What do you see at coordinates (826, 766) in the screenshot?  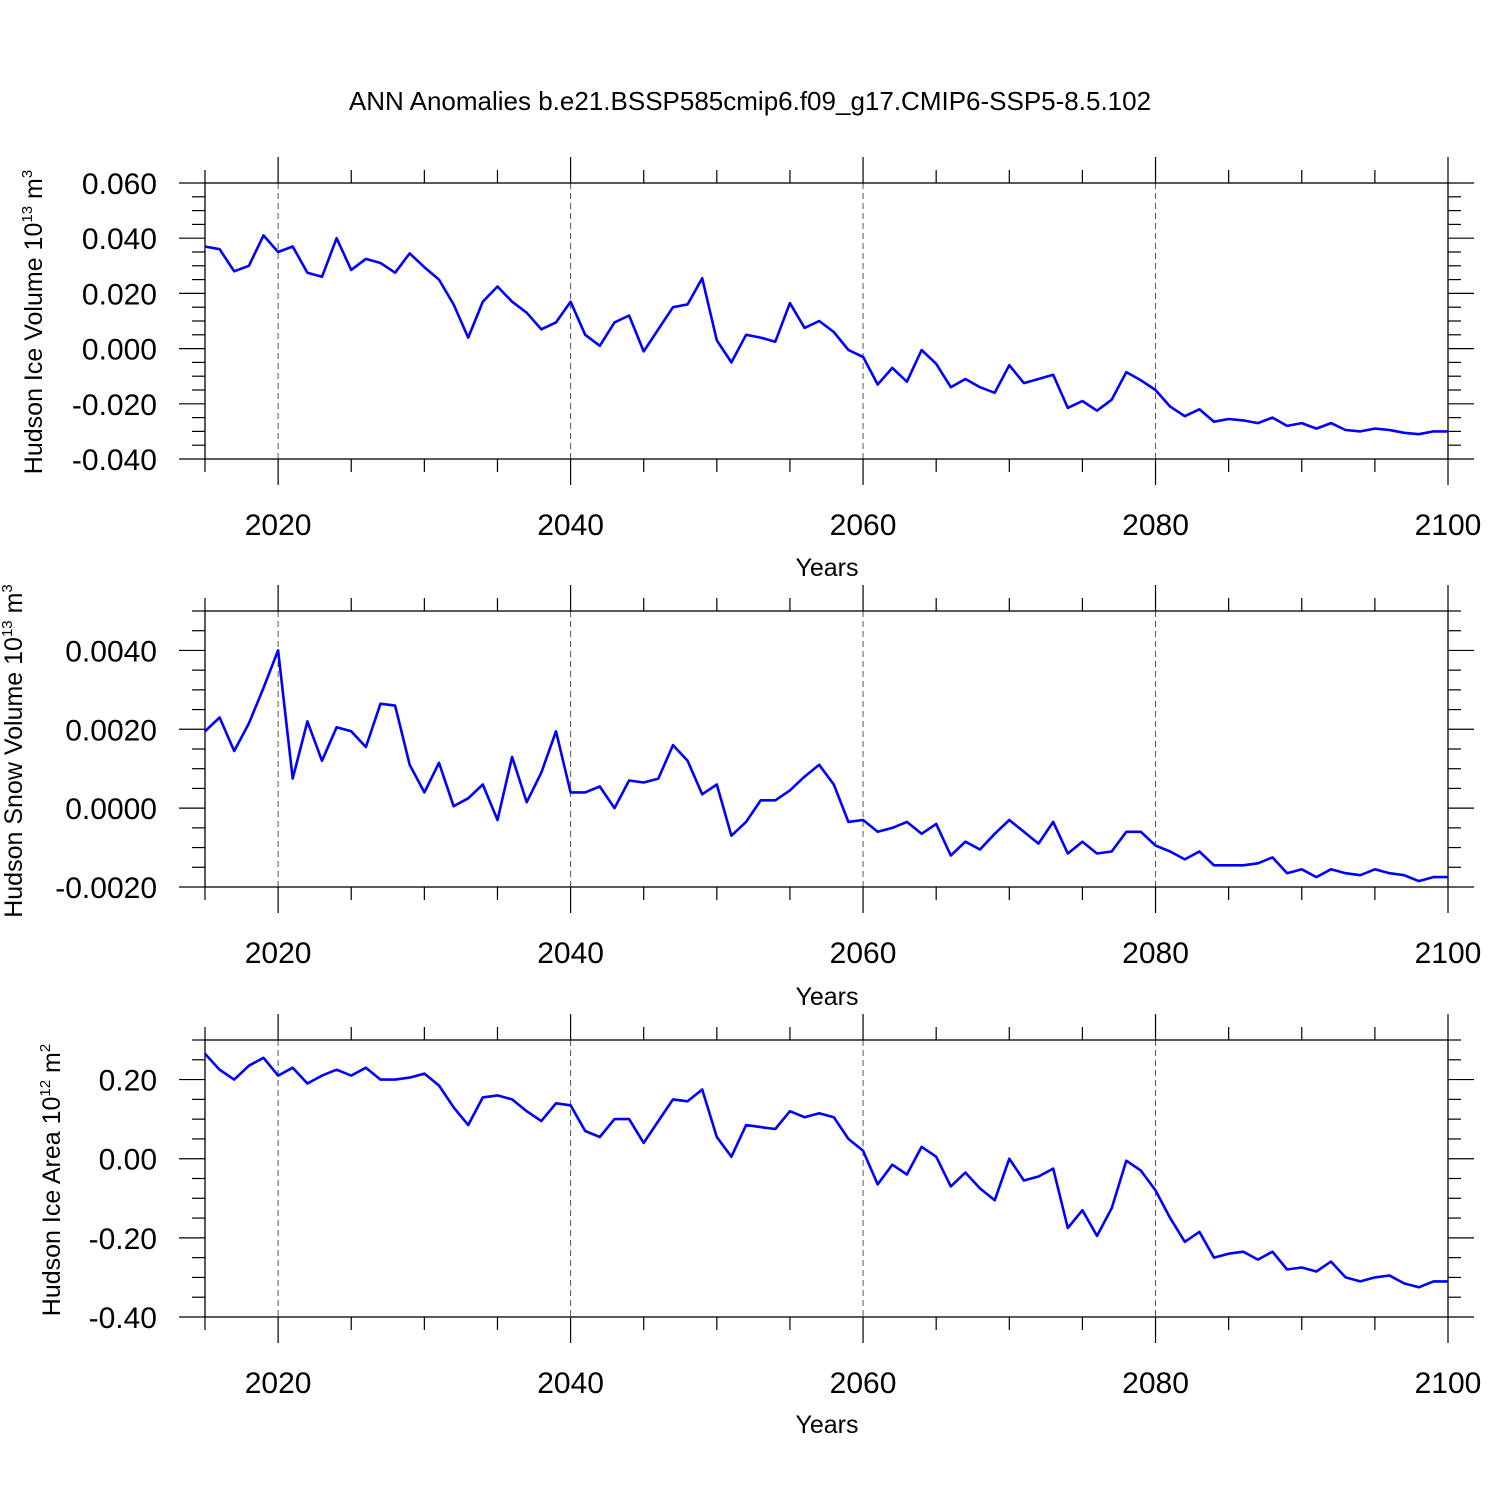 I see `series-line-snow-volume` at bounding box center [826, 766].